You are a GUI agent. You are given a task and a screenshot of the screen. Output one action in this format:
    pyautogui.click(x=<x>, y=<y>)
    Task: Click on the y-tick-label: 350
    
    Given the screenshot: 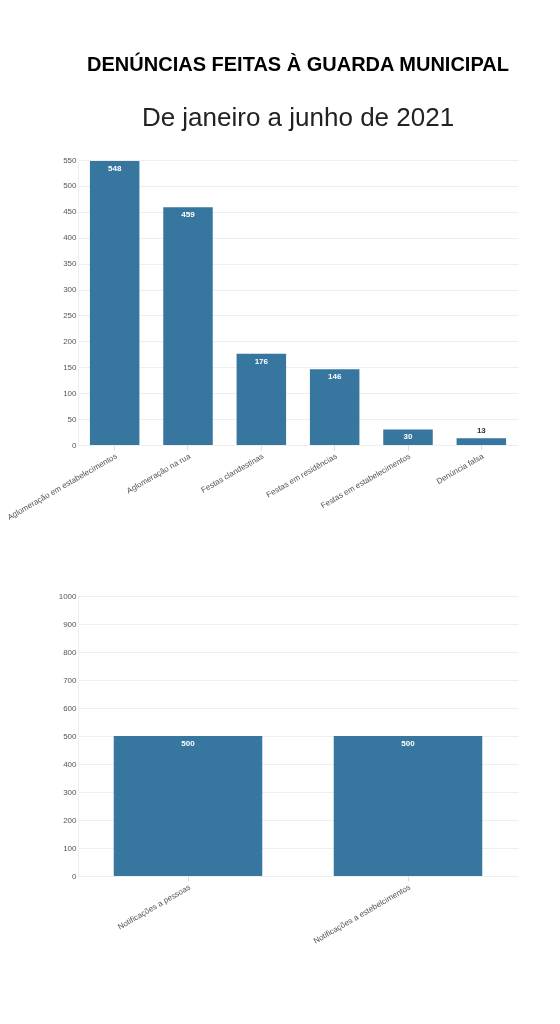 What is the action you would take?
    pyautogui.click(x=70, y=264)
    